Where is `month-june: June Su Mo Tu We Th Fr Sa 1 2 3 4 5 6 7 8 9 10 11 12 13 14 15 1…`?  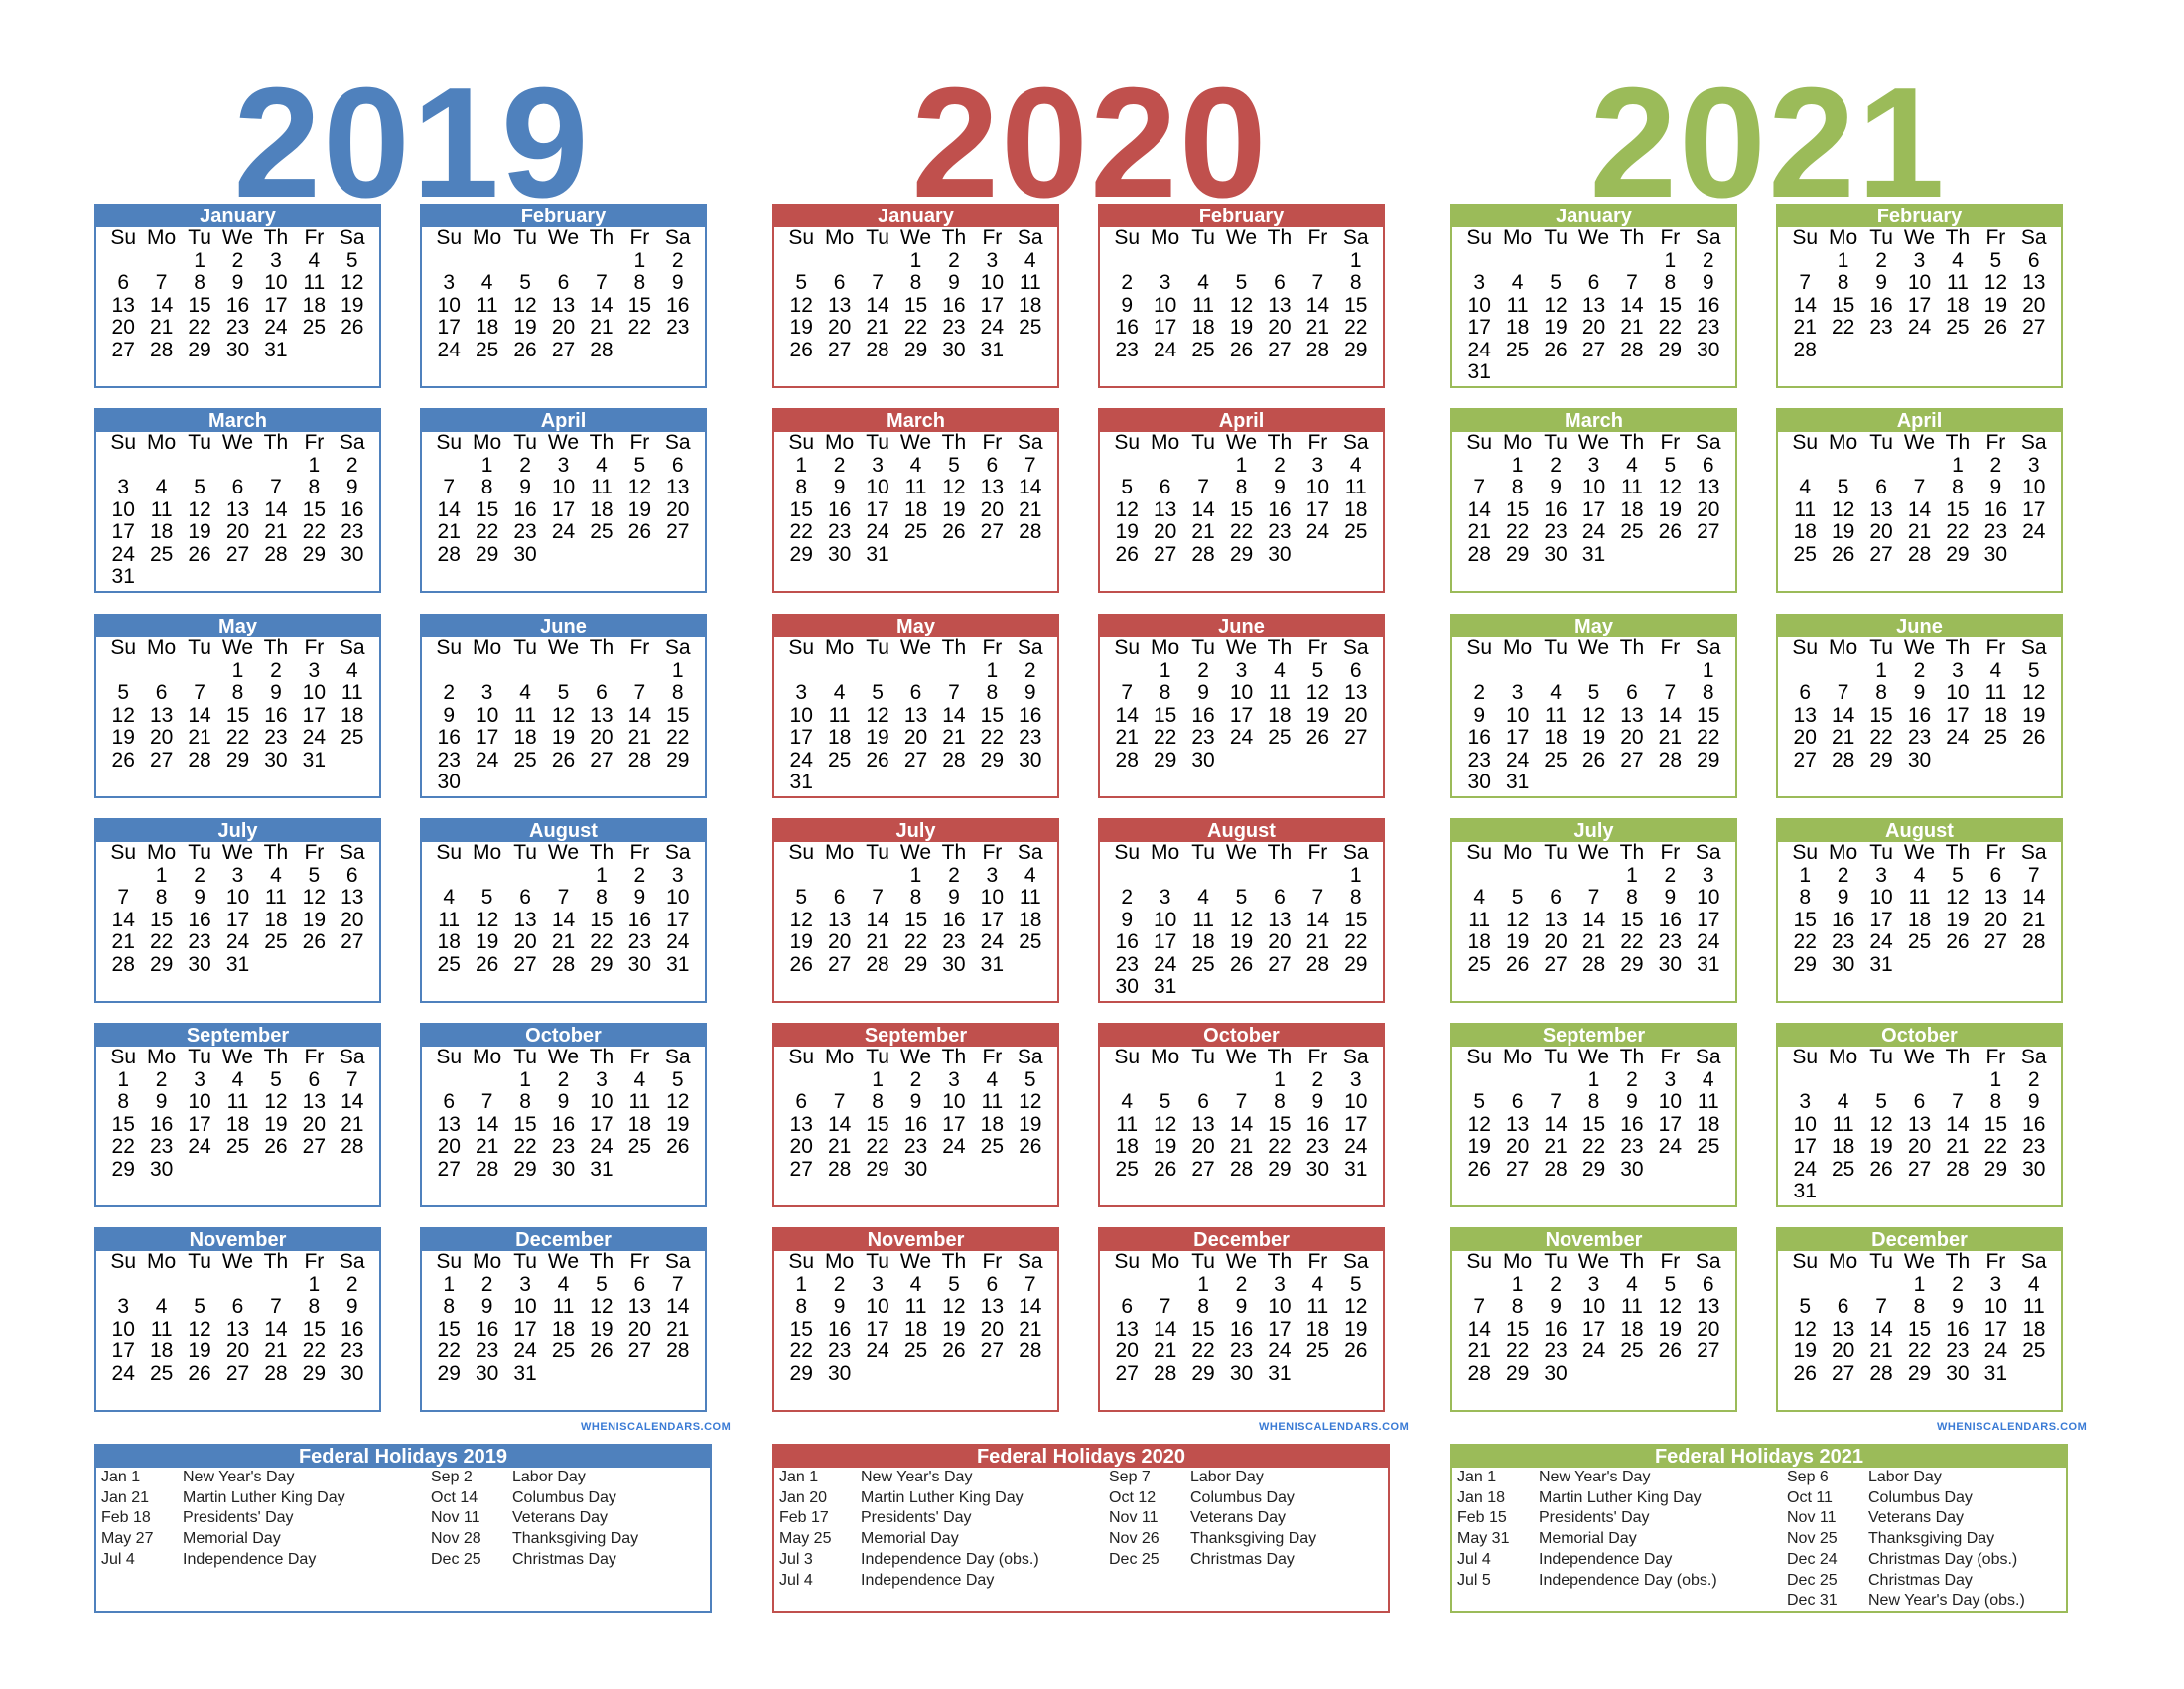
month-june: June Su Mo Tu We Th Fr Sa 1 2 3 4 5 6 7 8 9 10 11 12 13 14 15 1… is located at coordinates (563, 706).